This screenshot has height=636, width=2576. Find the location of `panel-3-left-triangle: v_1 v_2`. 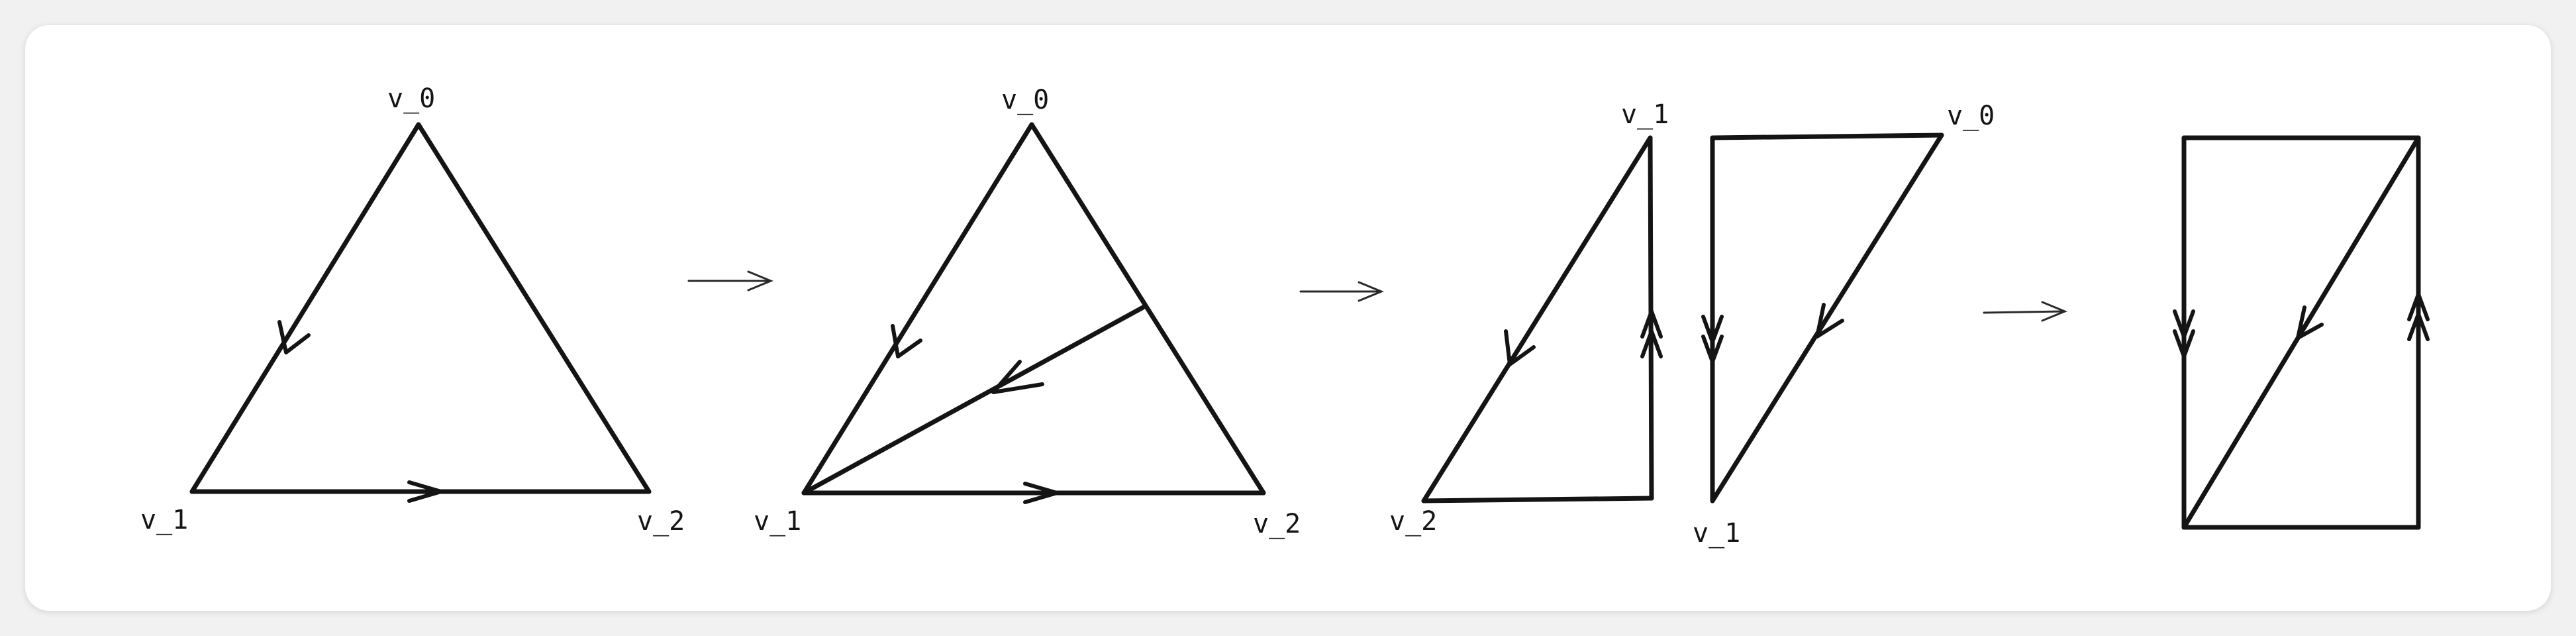

panel-3-left-triangle: v_1 v_2 is located at coordinates (1529, 318).